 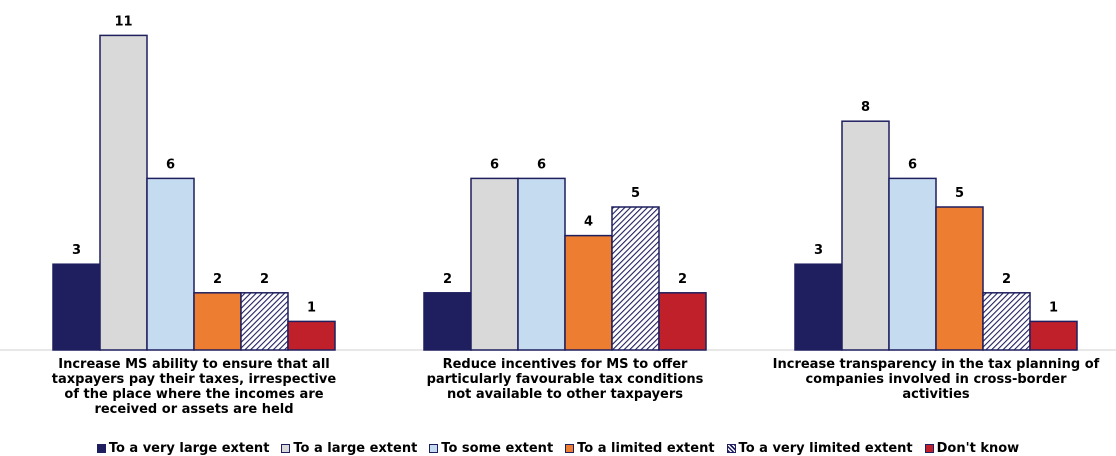 I want to click on legend-item-3: To some extent, so click(x=491, y=448).